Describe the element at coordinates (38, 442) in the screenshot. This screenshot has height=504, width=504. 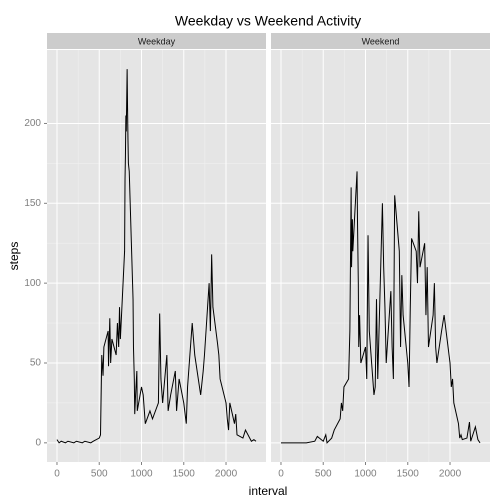
I see `y-tick-label: 0` at that location.